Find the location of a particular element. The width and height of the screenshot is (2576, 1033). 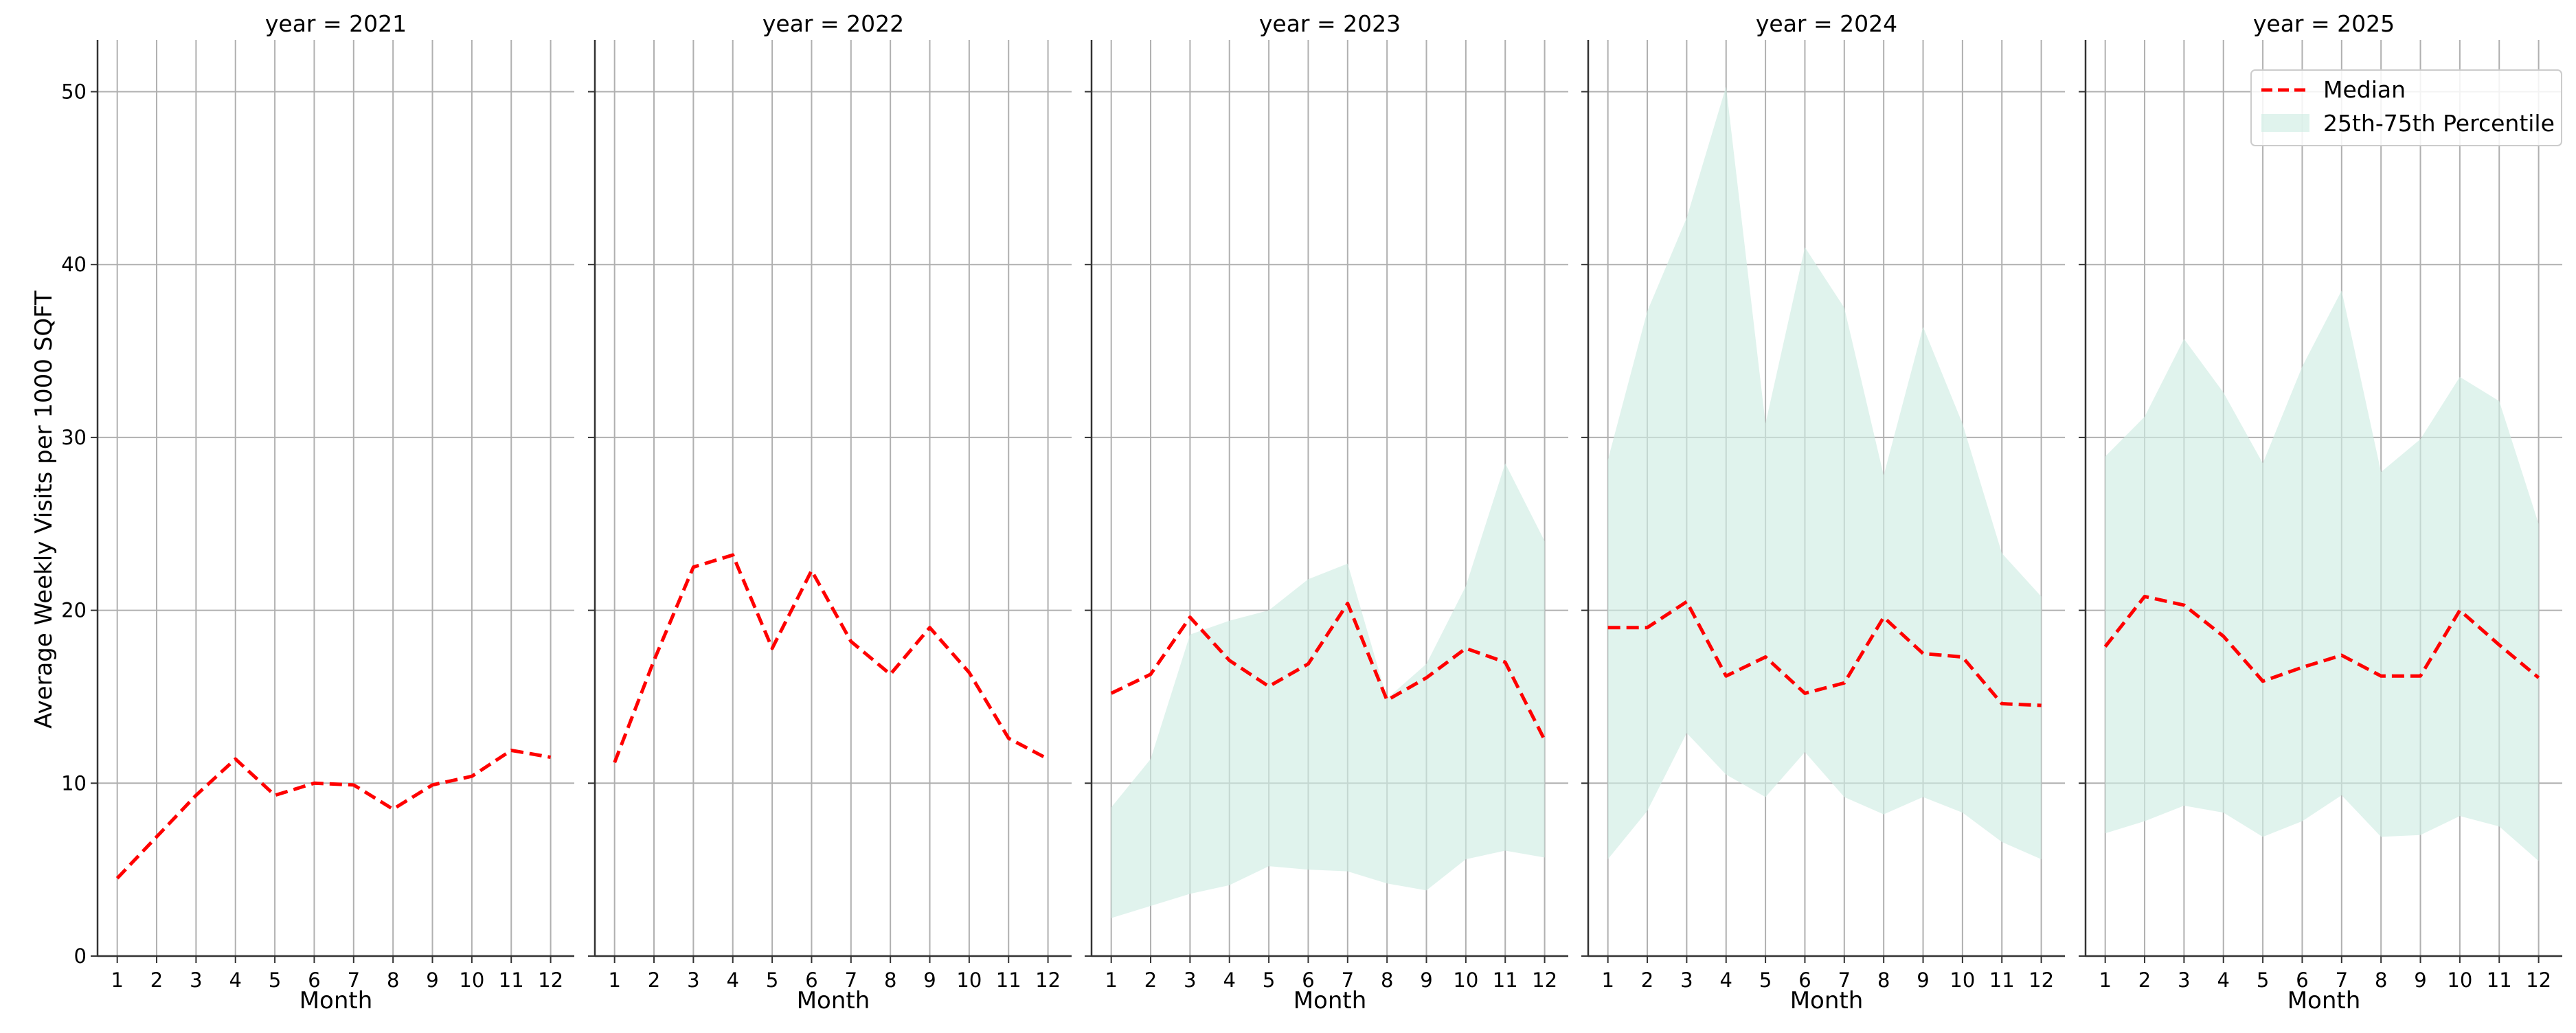

y-tick-label: 40 is located at coordinates (74, 265).